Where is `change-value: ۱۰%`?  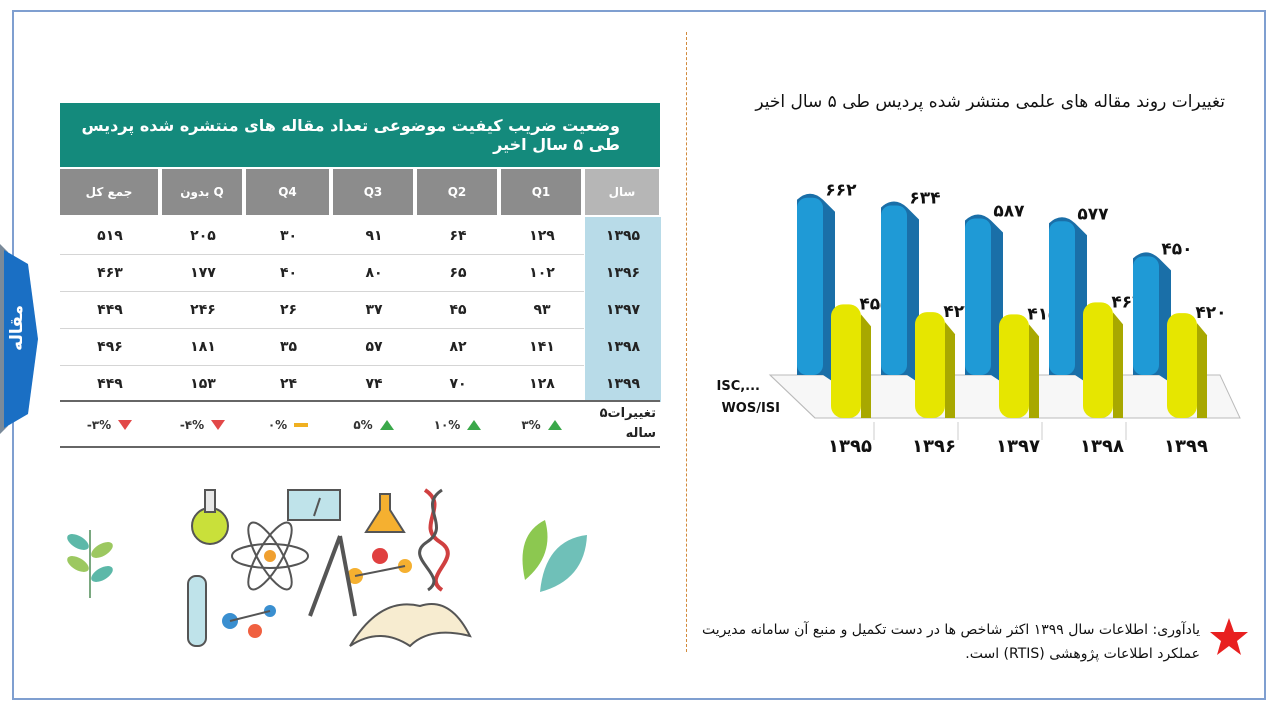 change-value: ۱۰% is located at coordinates (447, 425).